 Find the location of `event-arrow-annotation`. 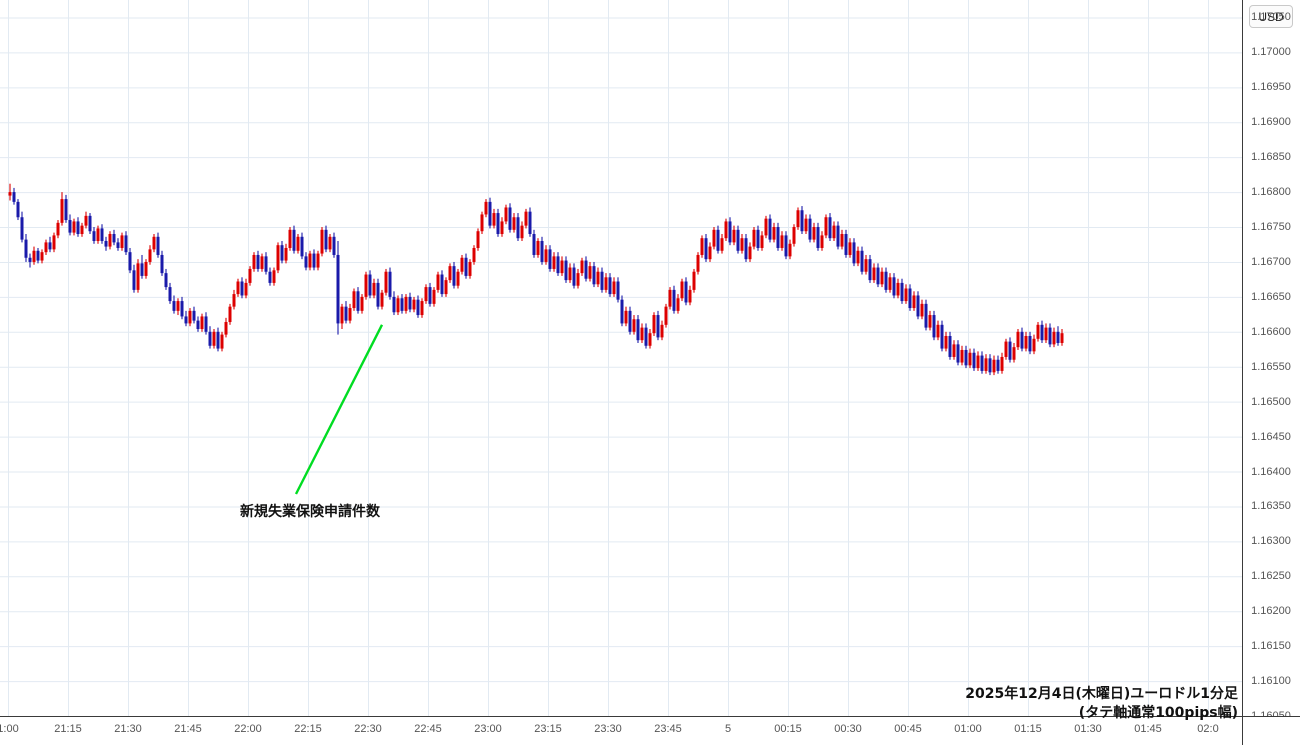

event-arrow-annotation is located at coordinates (339, 409).